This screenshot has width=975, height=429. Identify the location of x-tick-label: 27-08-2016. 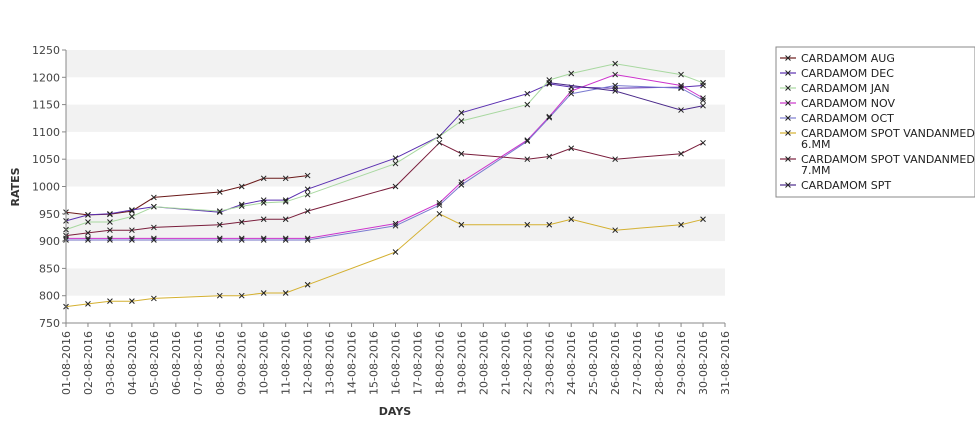
(637, 363).